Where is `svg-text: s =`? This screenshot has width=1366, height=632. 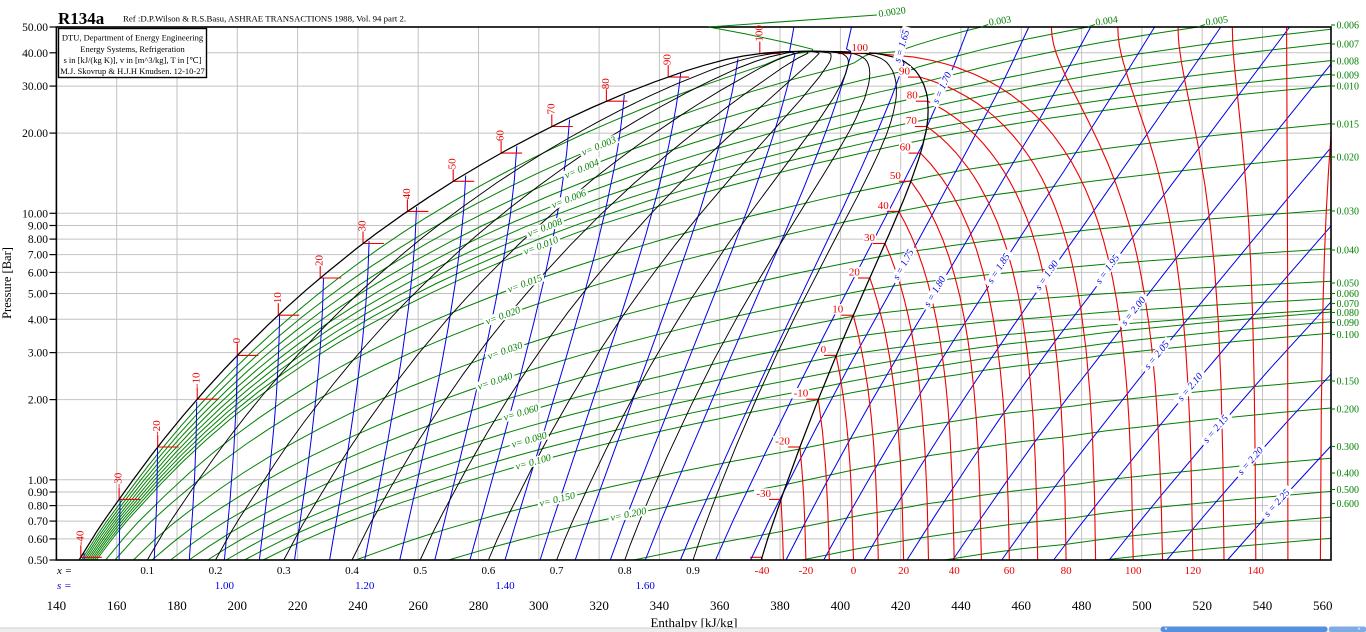 svg-text: s = is located at coordinates (64, 586).